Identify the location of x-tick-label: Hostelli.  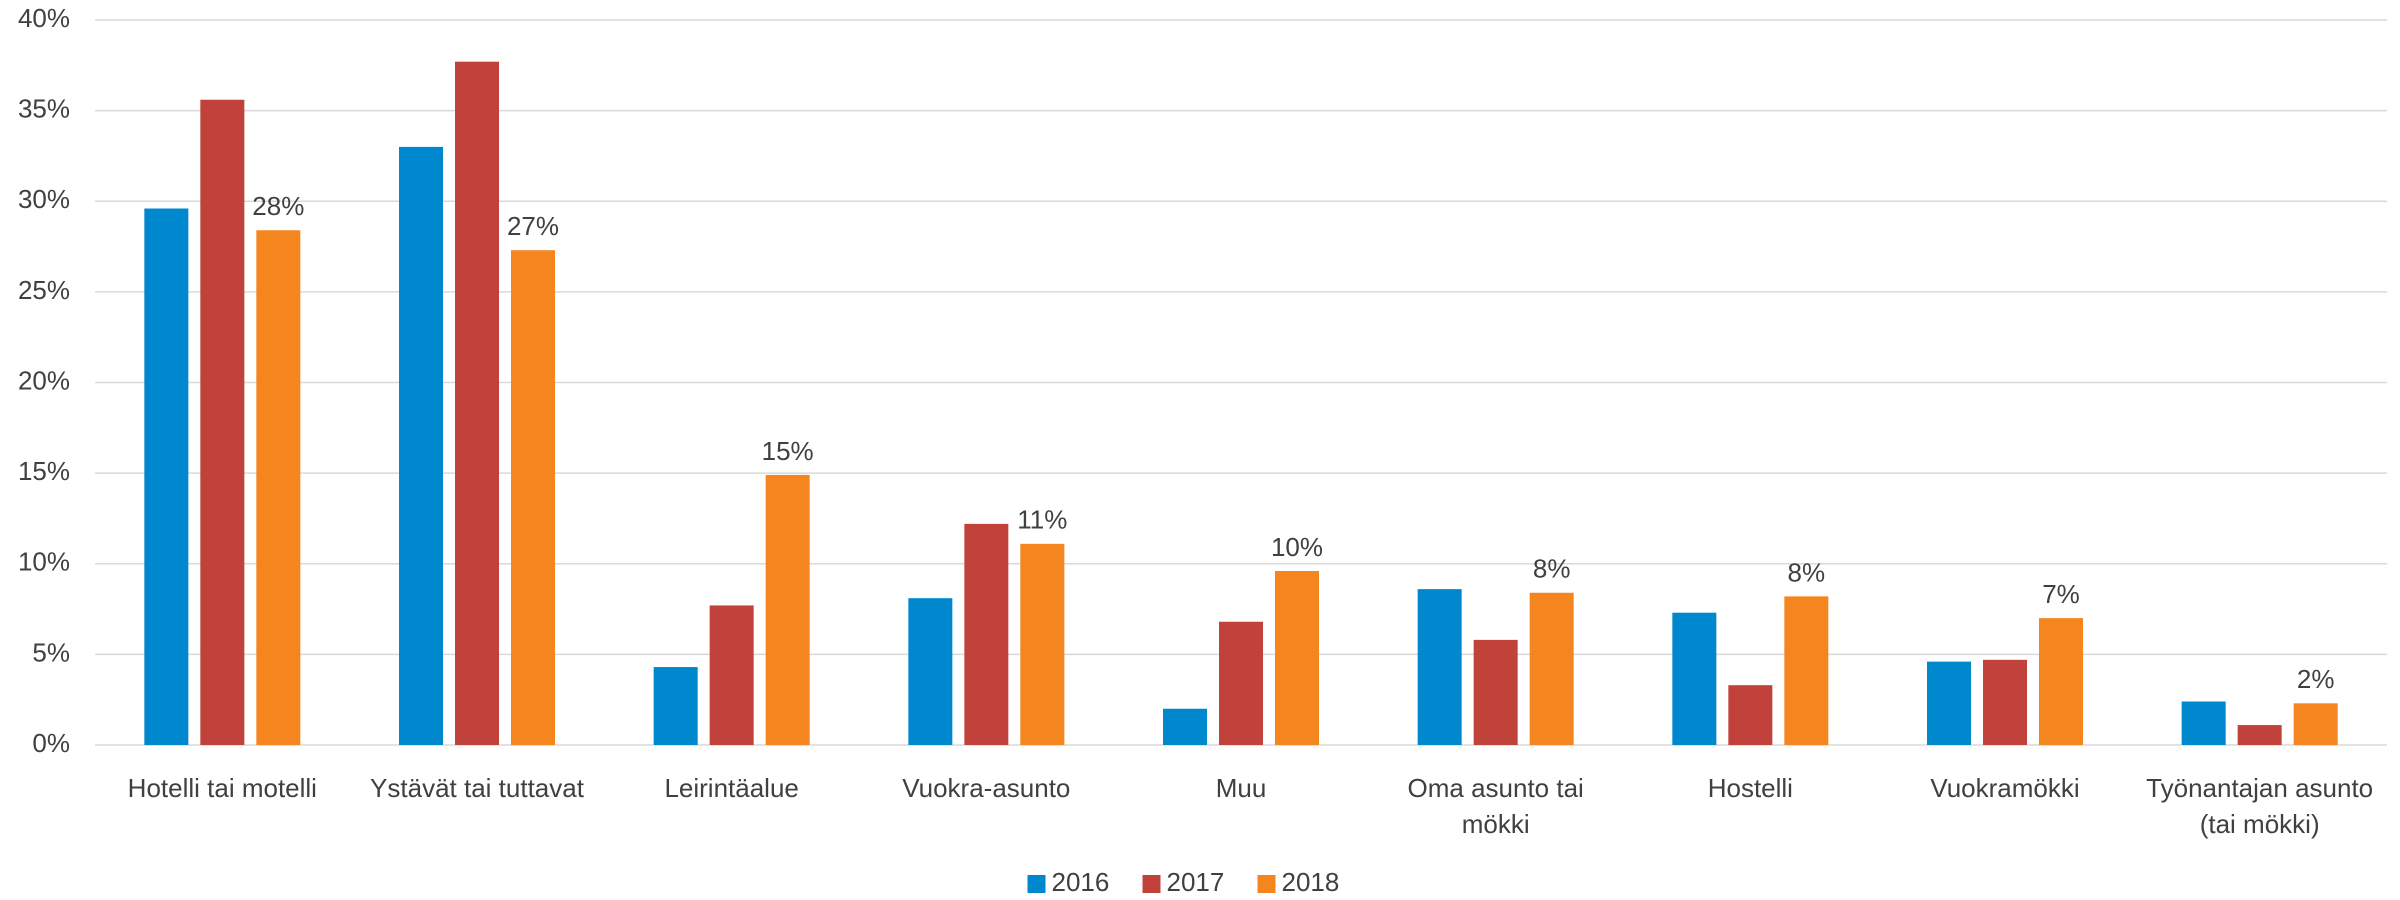
(1750, 788).